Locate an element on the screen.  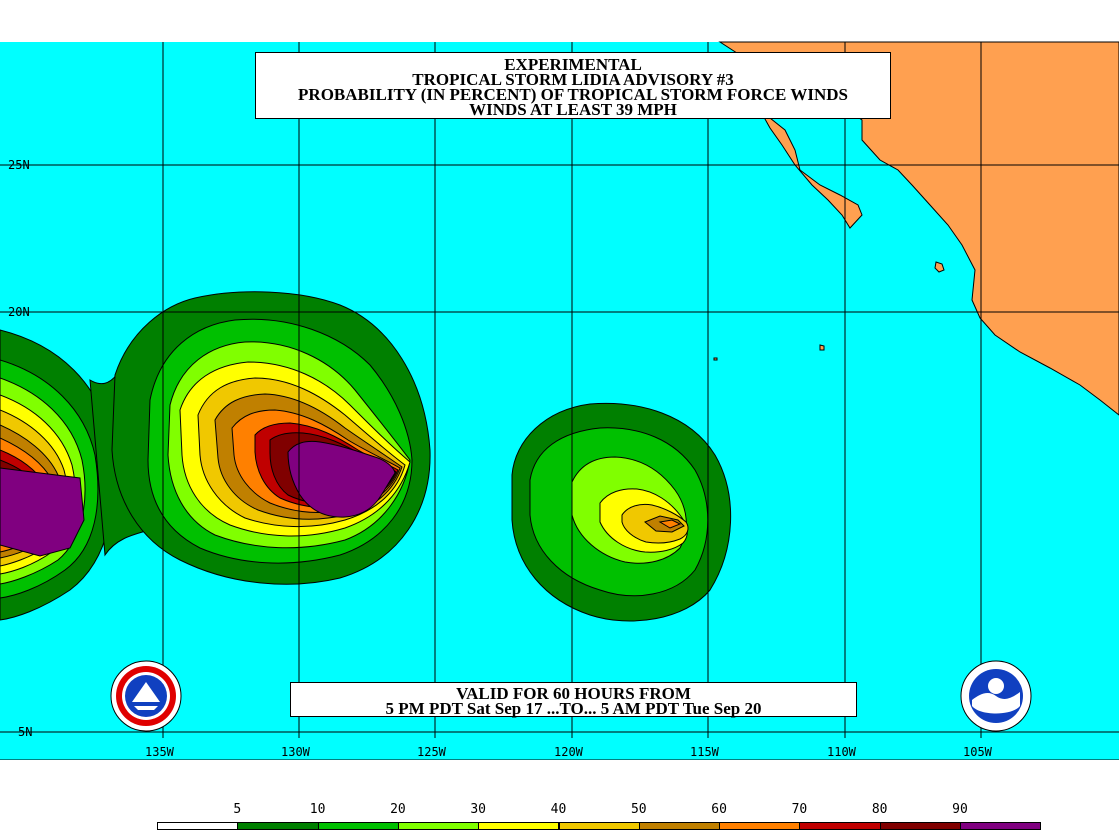
title-line-4: WINDS AT LEAST 39 MPH is located at coordinates (573, 109).